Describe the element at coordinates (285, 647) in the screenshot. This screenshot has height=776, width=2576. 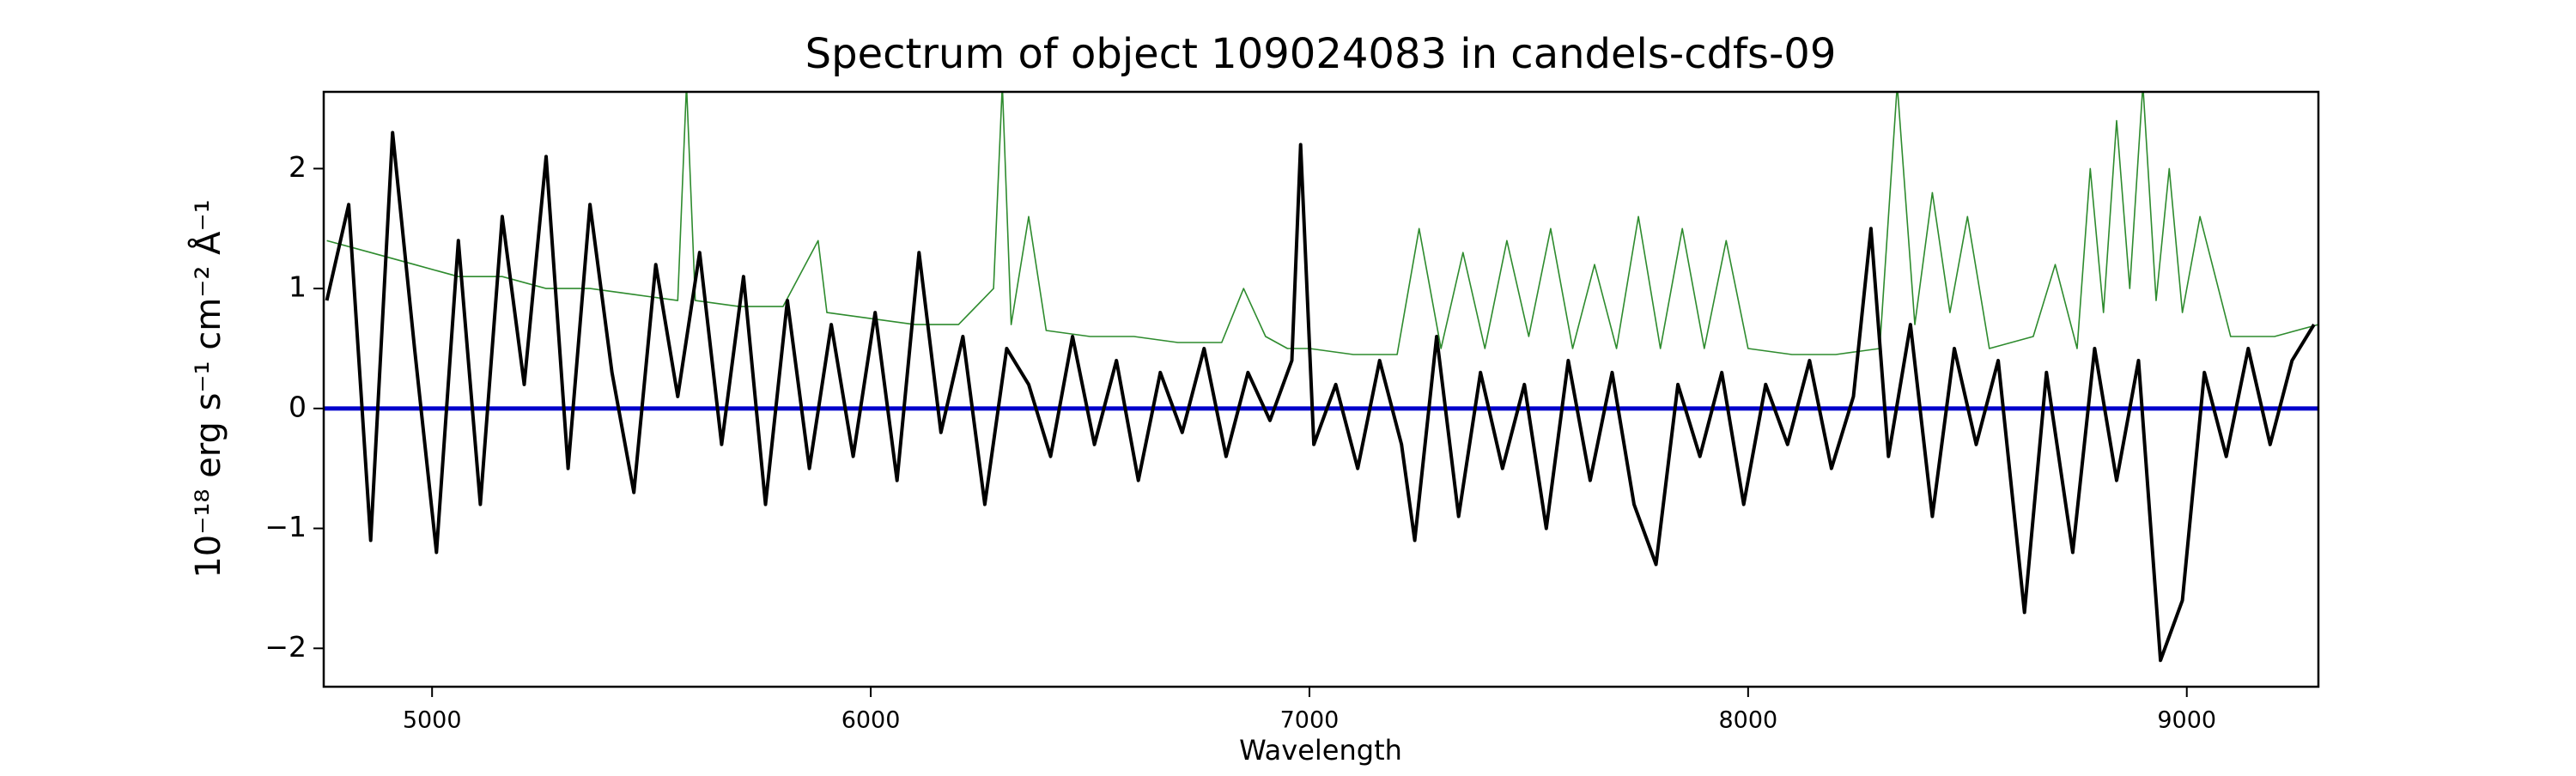
I see `y-tick-label: −2` at that location.